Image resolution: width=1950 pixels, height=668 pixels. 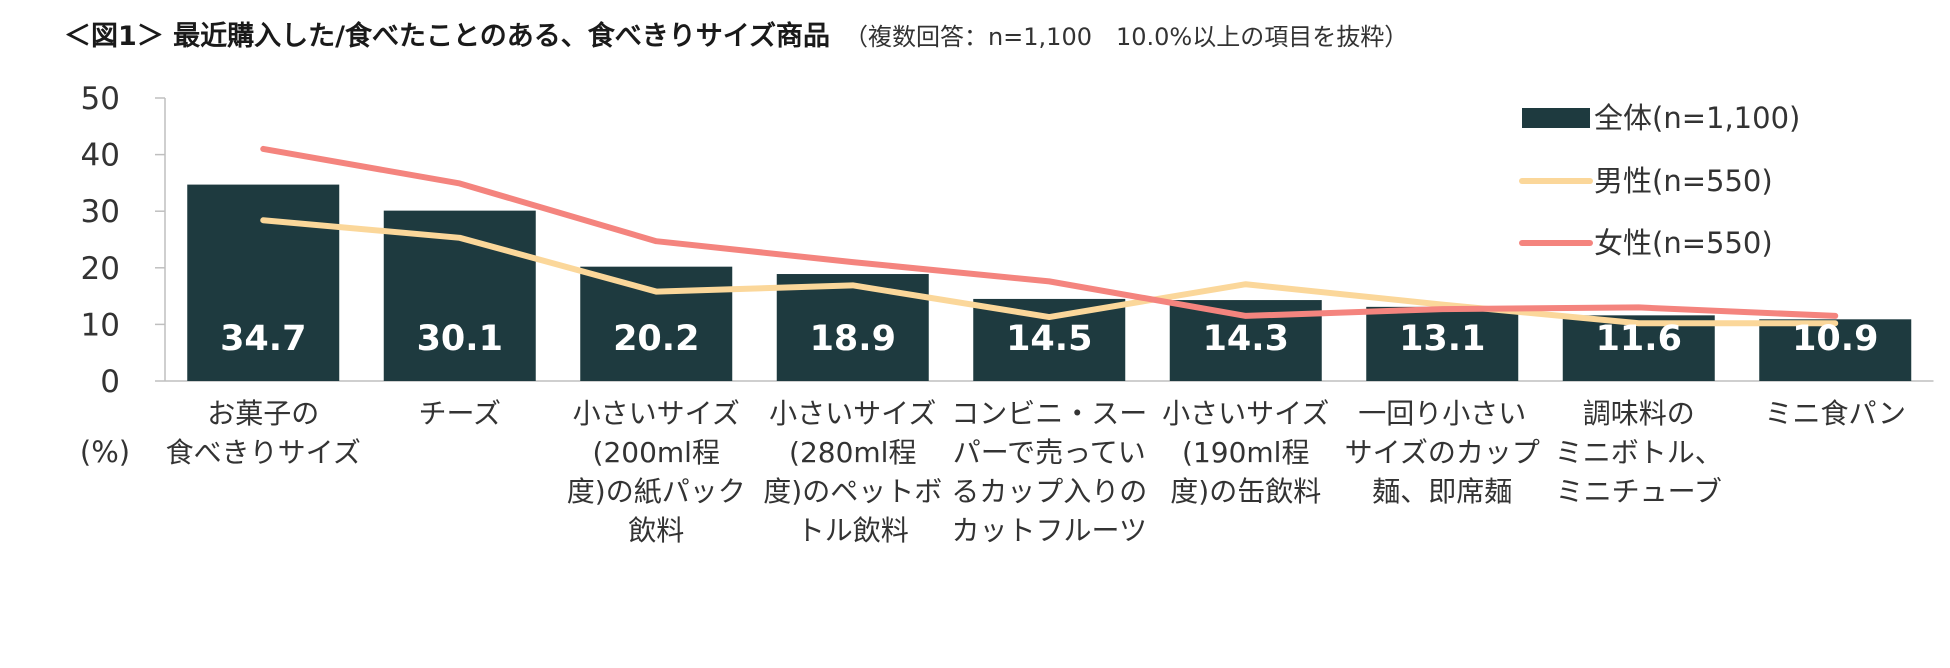 I want to click on category-label: (200ml程, so click(x=656, y=452).